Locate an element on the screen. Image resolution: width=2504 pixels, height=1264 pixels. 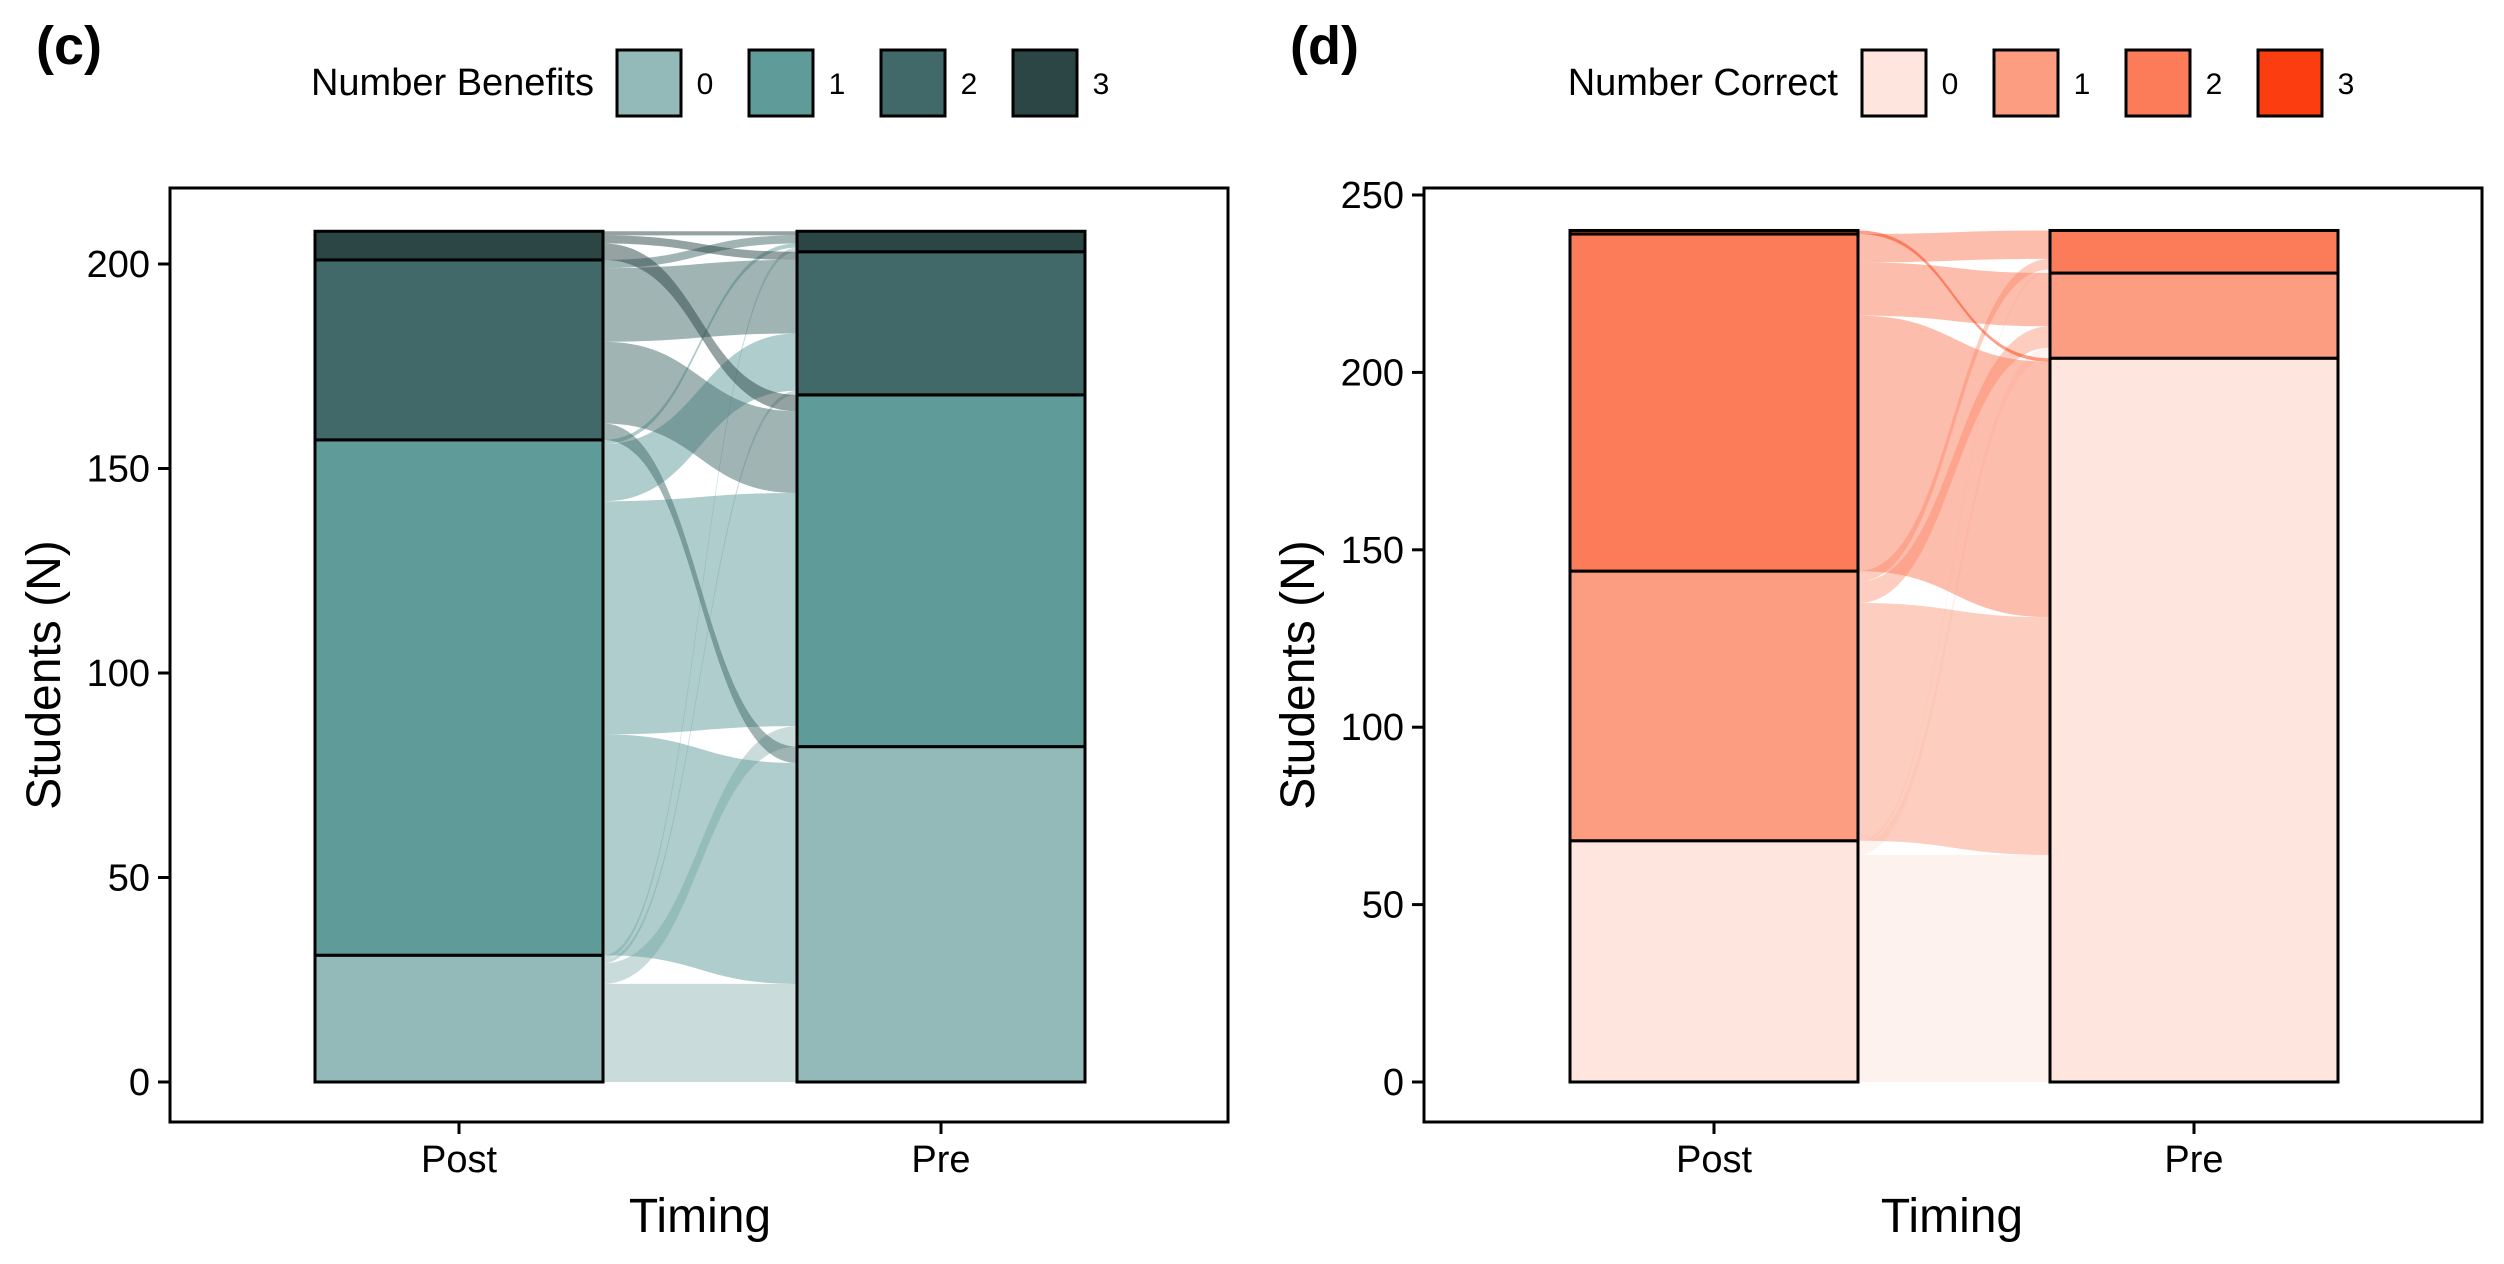
y-tick-label: 250 is located at coordinates (1372, 196).